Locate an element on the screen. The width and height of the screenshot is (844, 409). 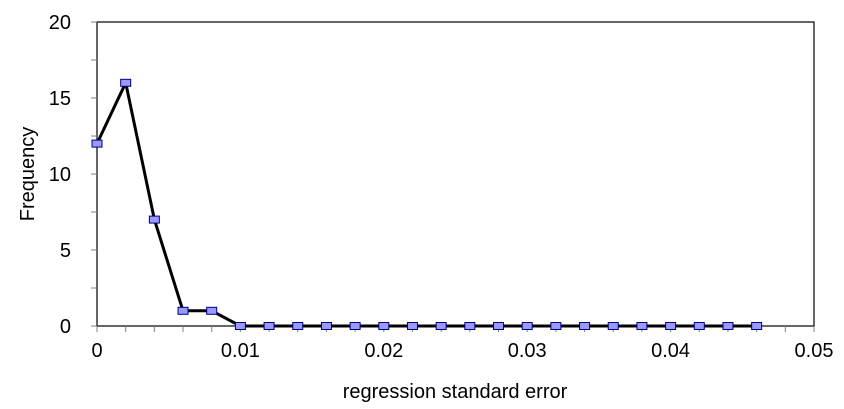
y-tick-label: 15 is located at coordinates (60, 99).